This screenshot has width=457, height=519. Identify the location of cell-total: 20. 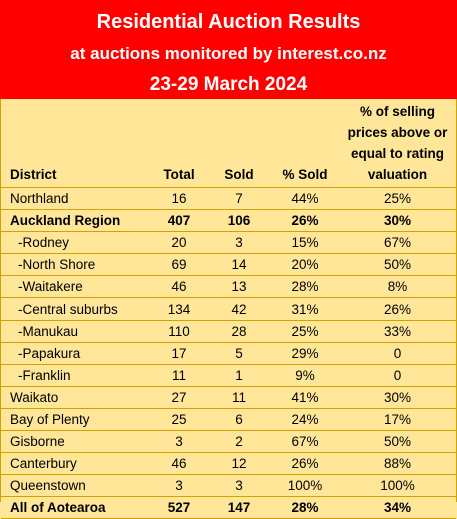
(179, 242).